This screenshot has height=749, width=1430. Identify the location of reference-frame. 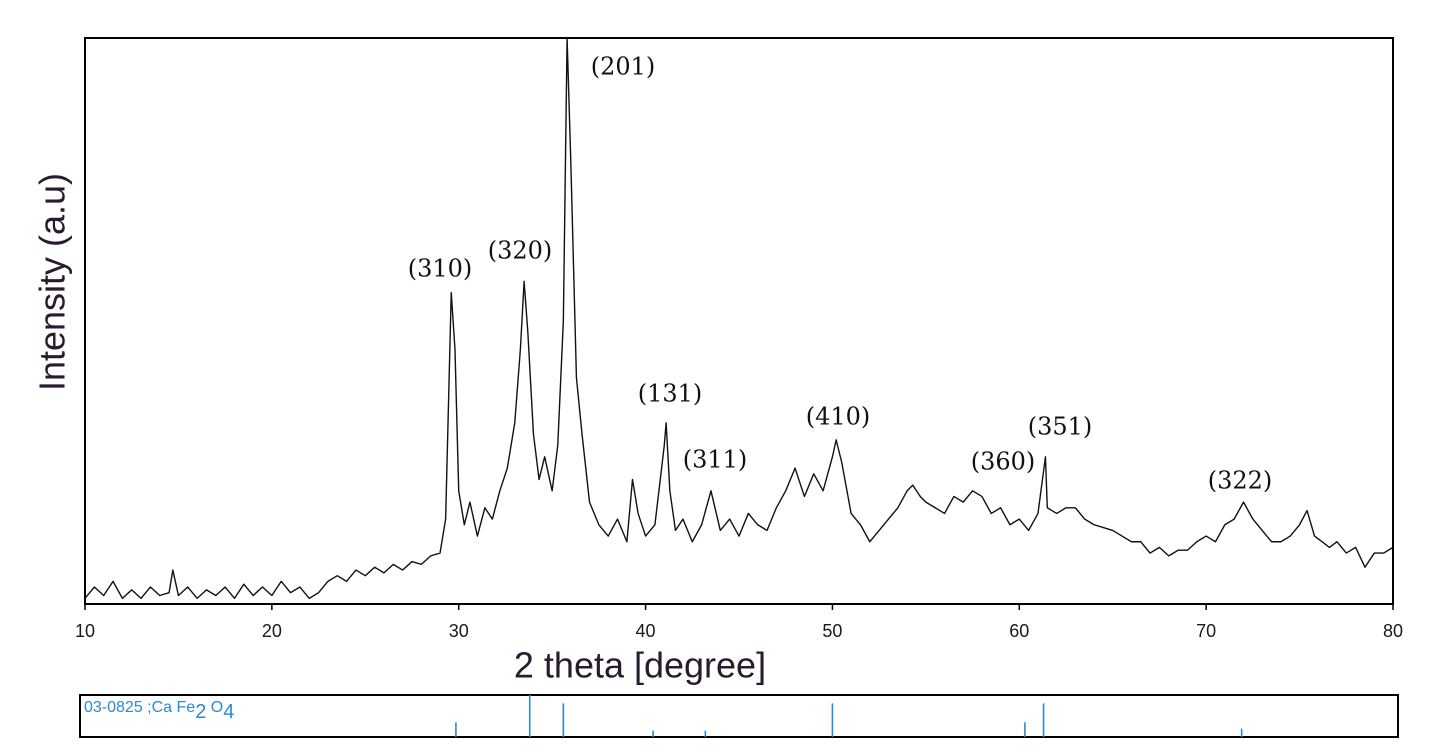
(739, 716).